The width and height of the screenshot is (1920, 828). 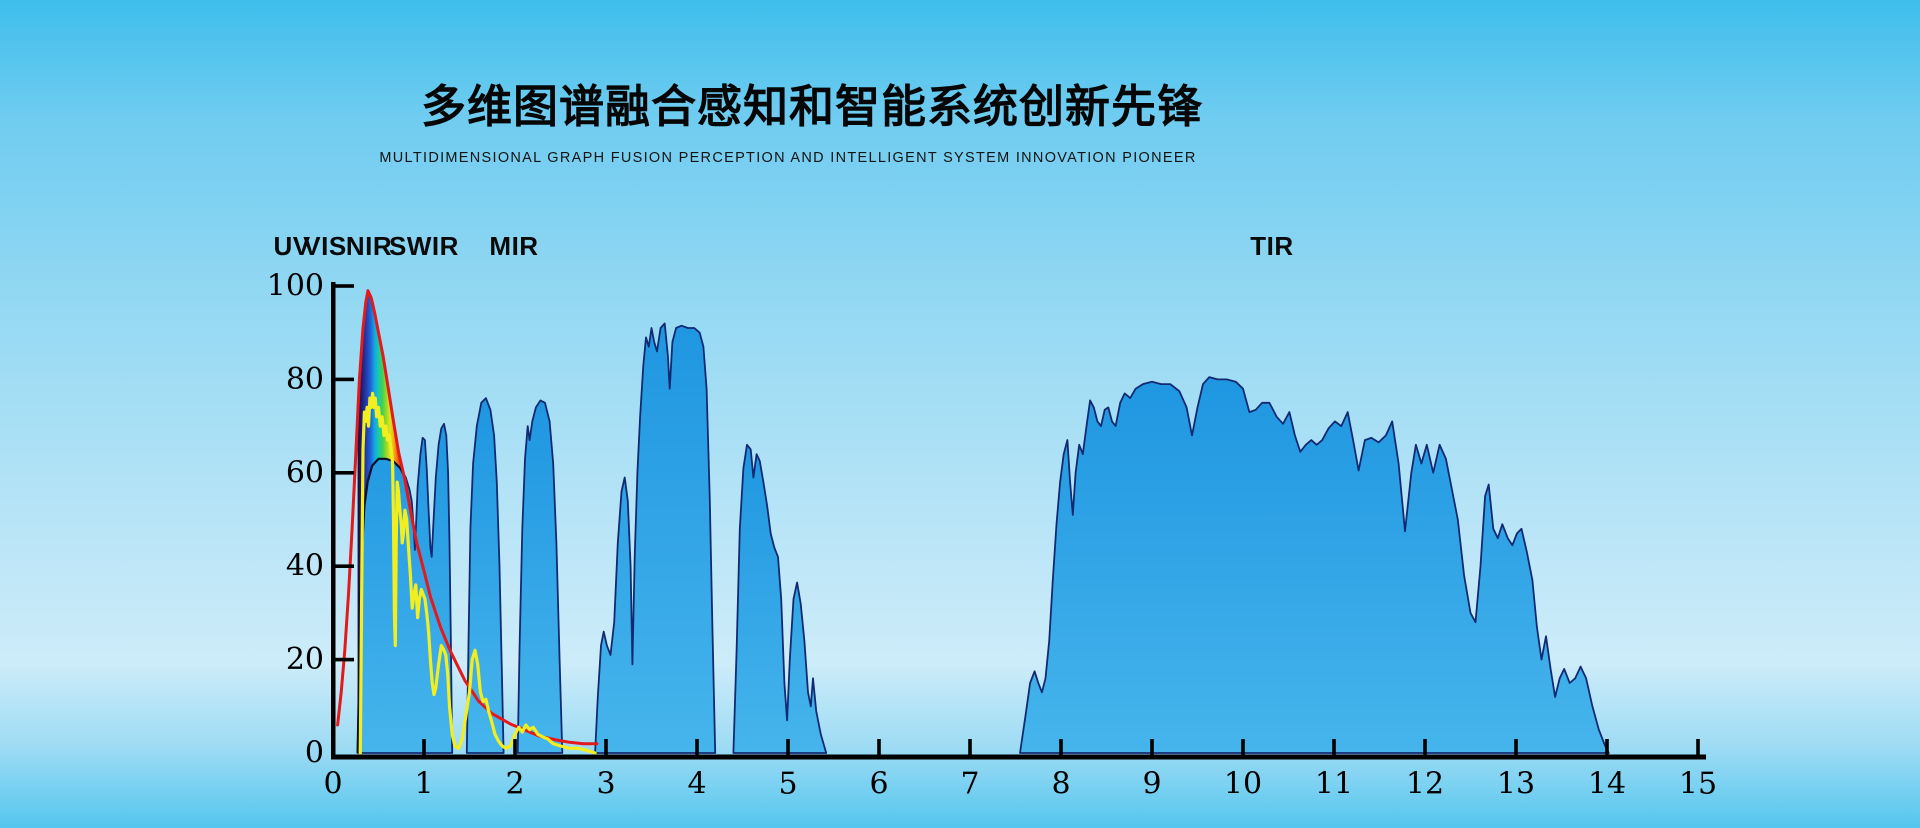 What do you see at coordinates (369, 246) in the screenshot?
I see `band-label-nir: NIR` at bounding box center [369, 246].